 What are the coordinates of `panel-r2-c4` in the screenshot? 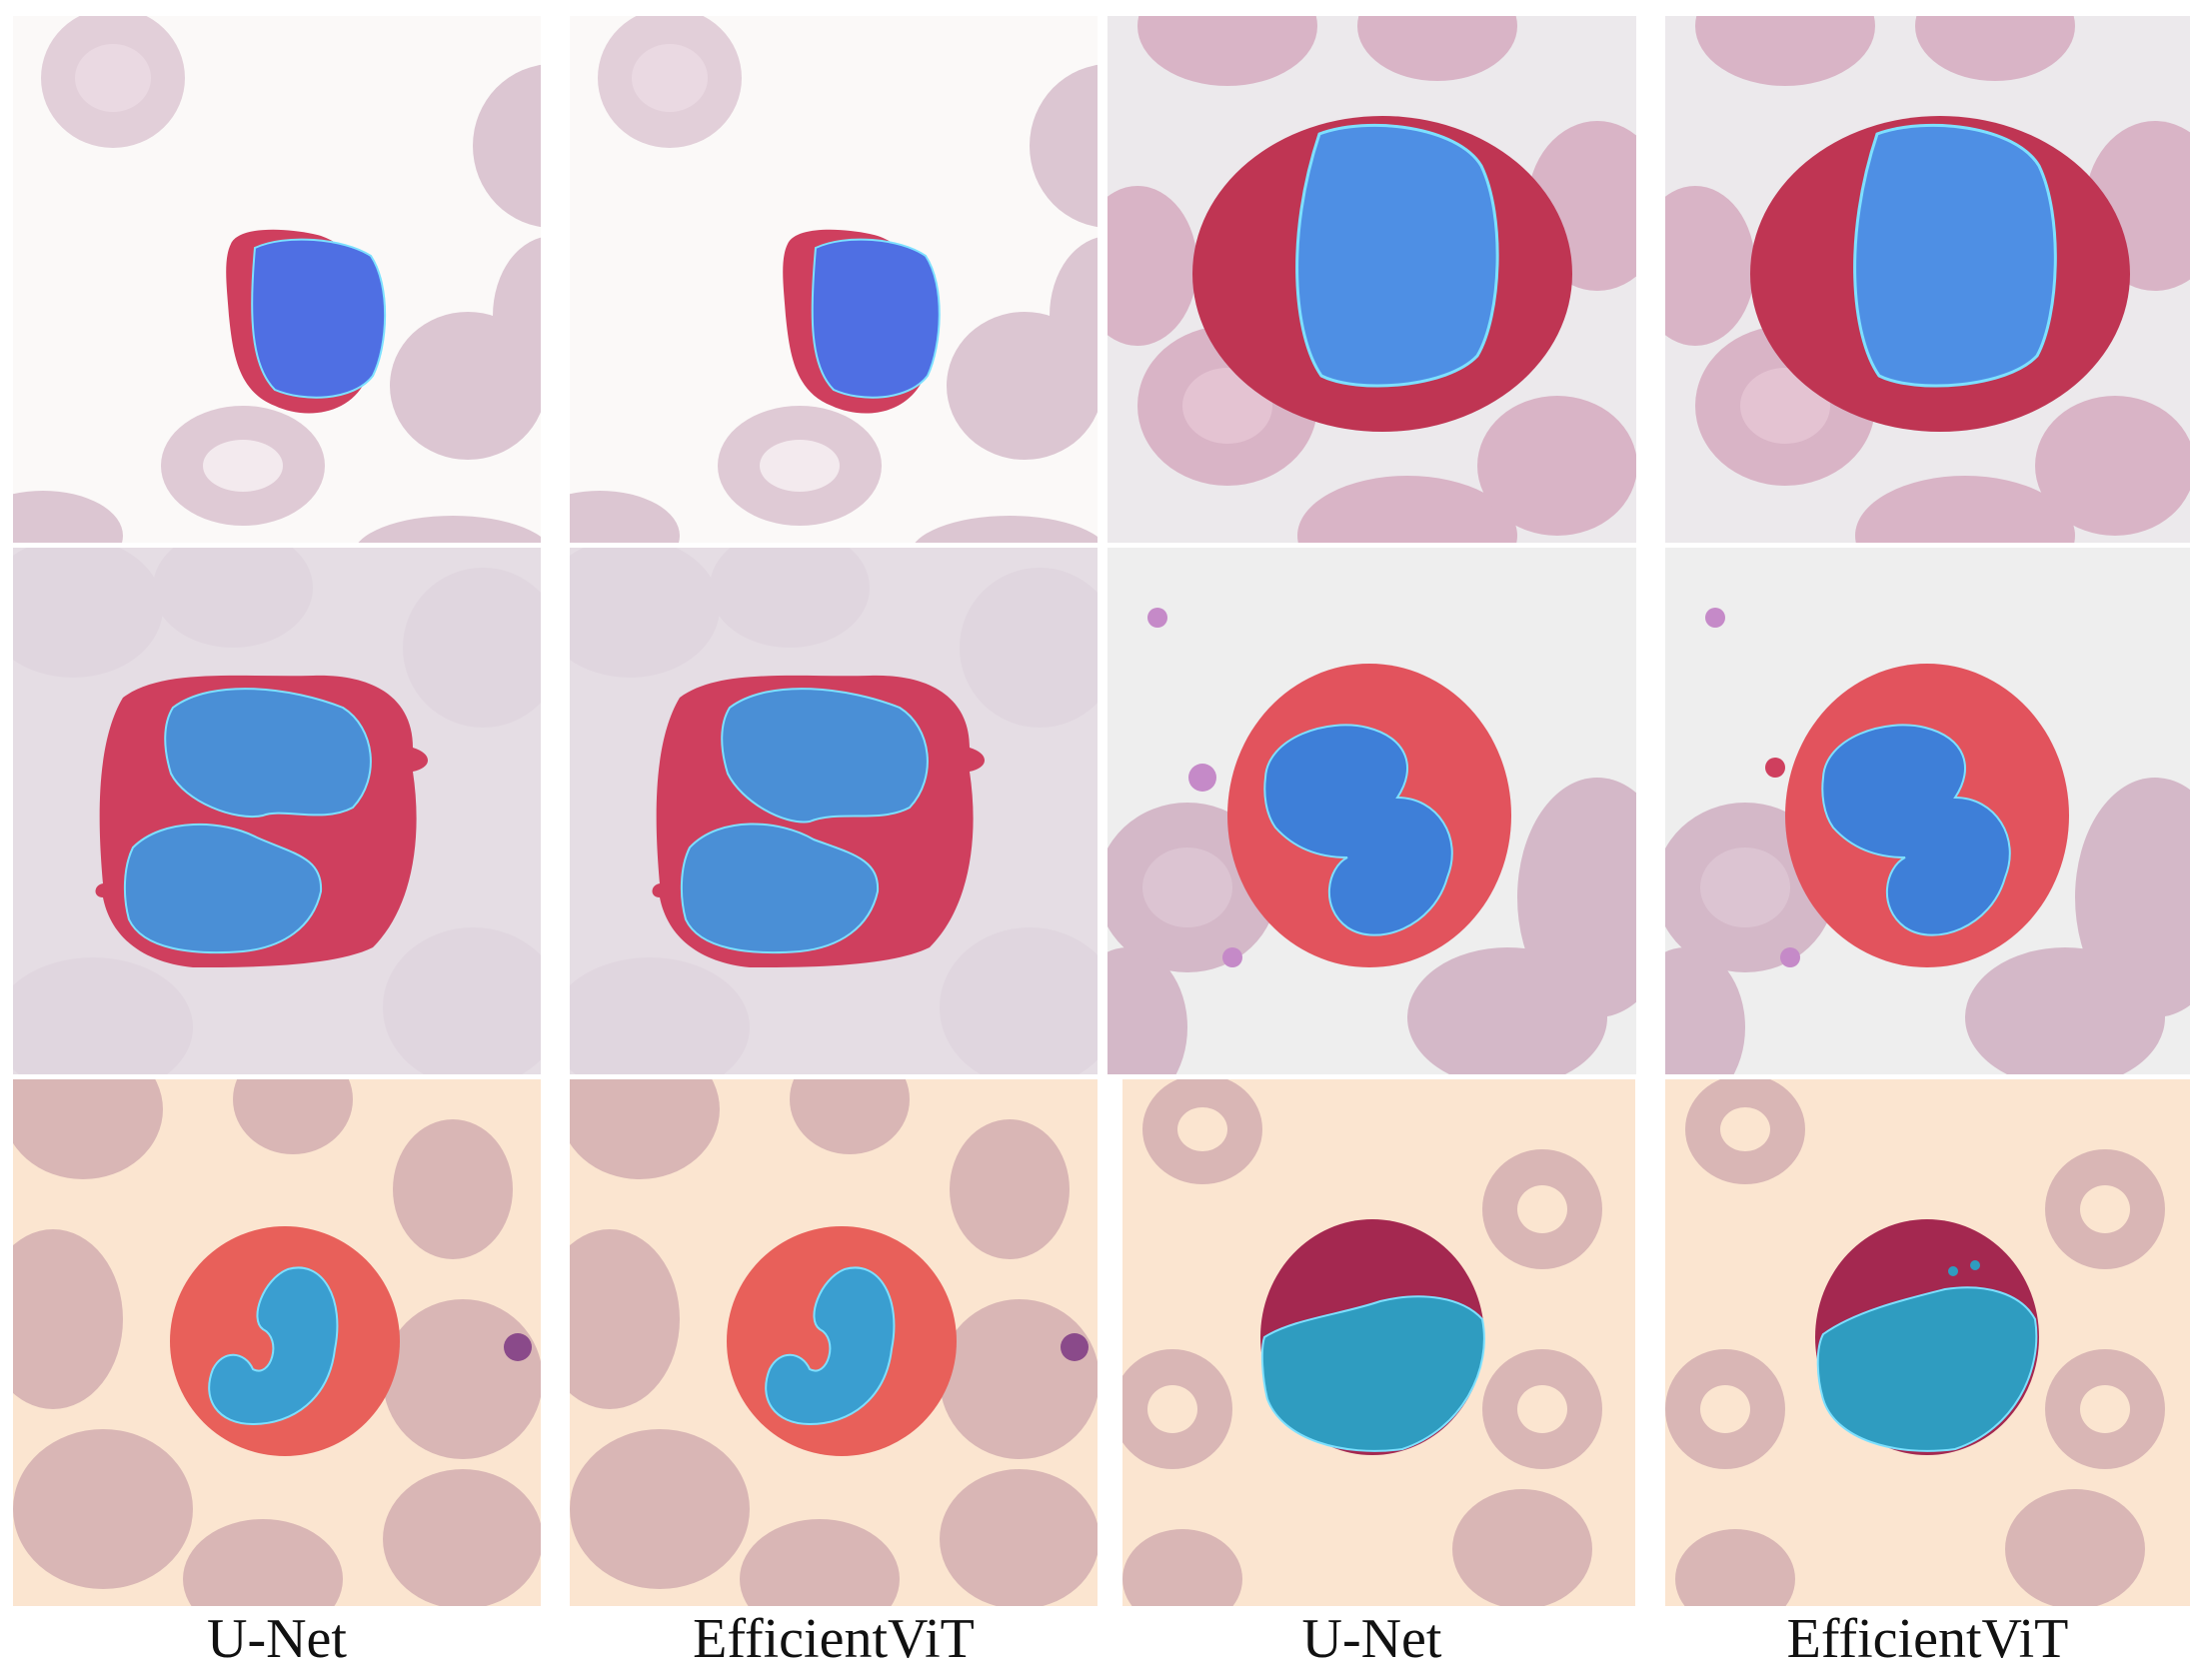 It's located at (1928, 811).